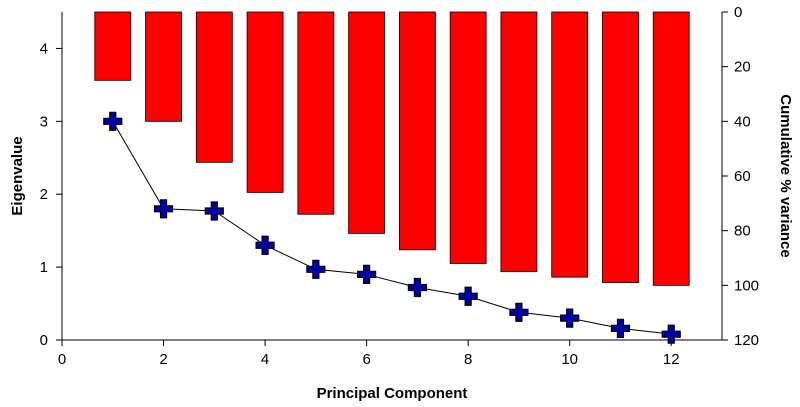 The height and width of the screenshot is (407, 800). What do you see at coordinates (738, 12) in the screenshot?
I see `y2-tick-label: 0` at bounding box center [738, 12].